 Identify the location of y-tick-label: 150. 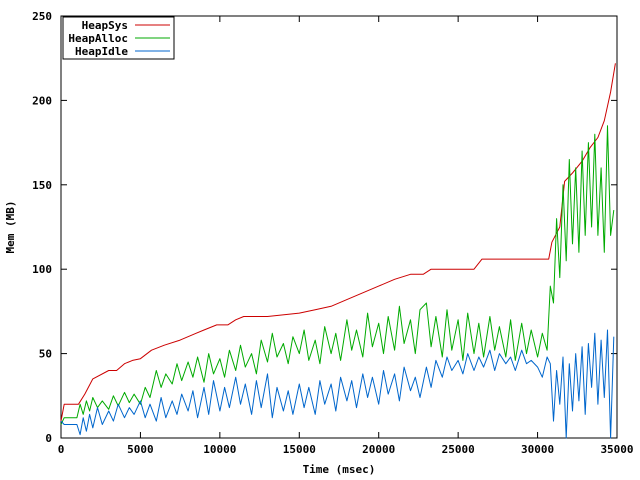
(42, 185).